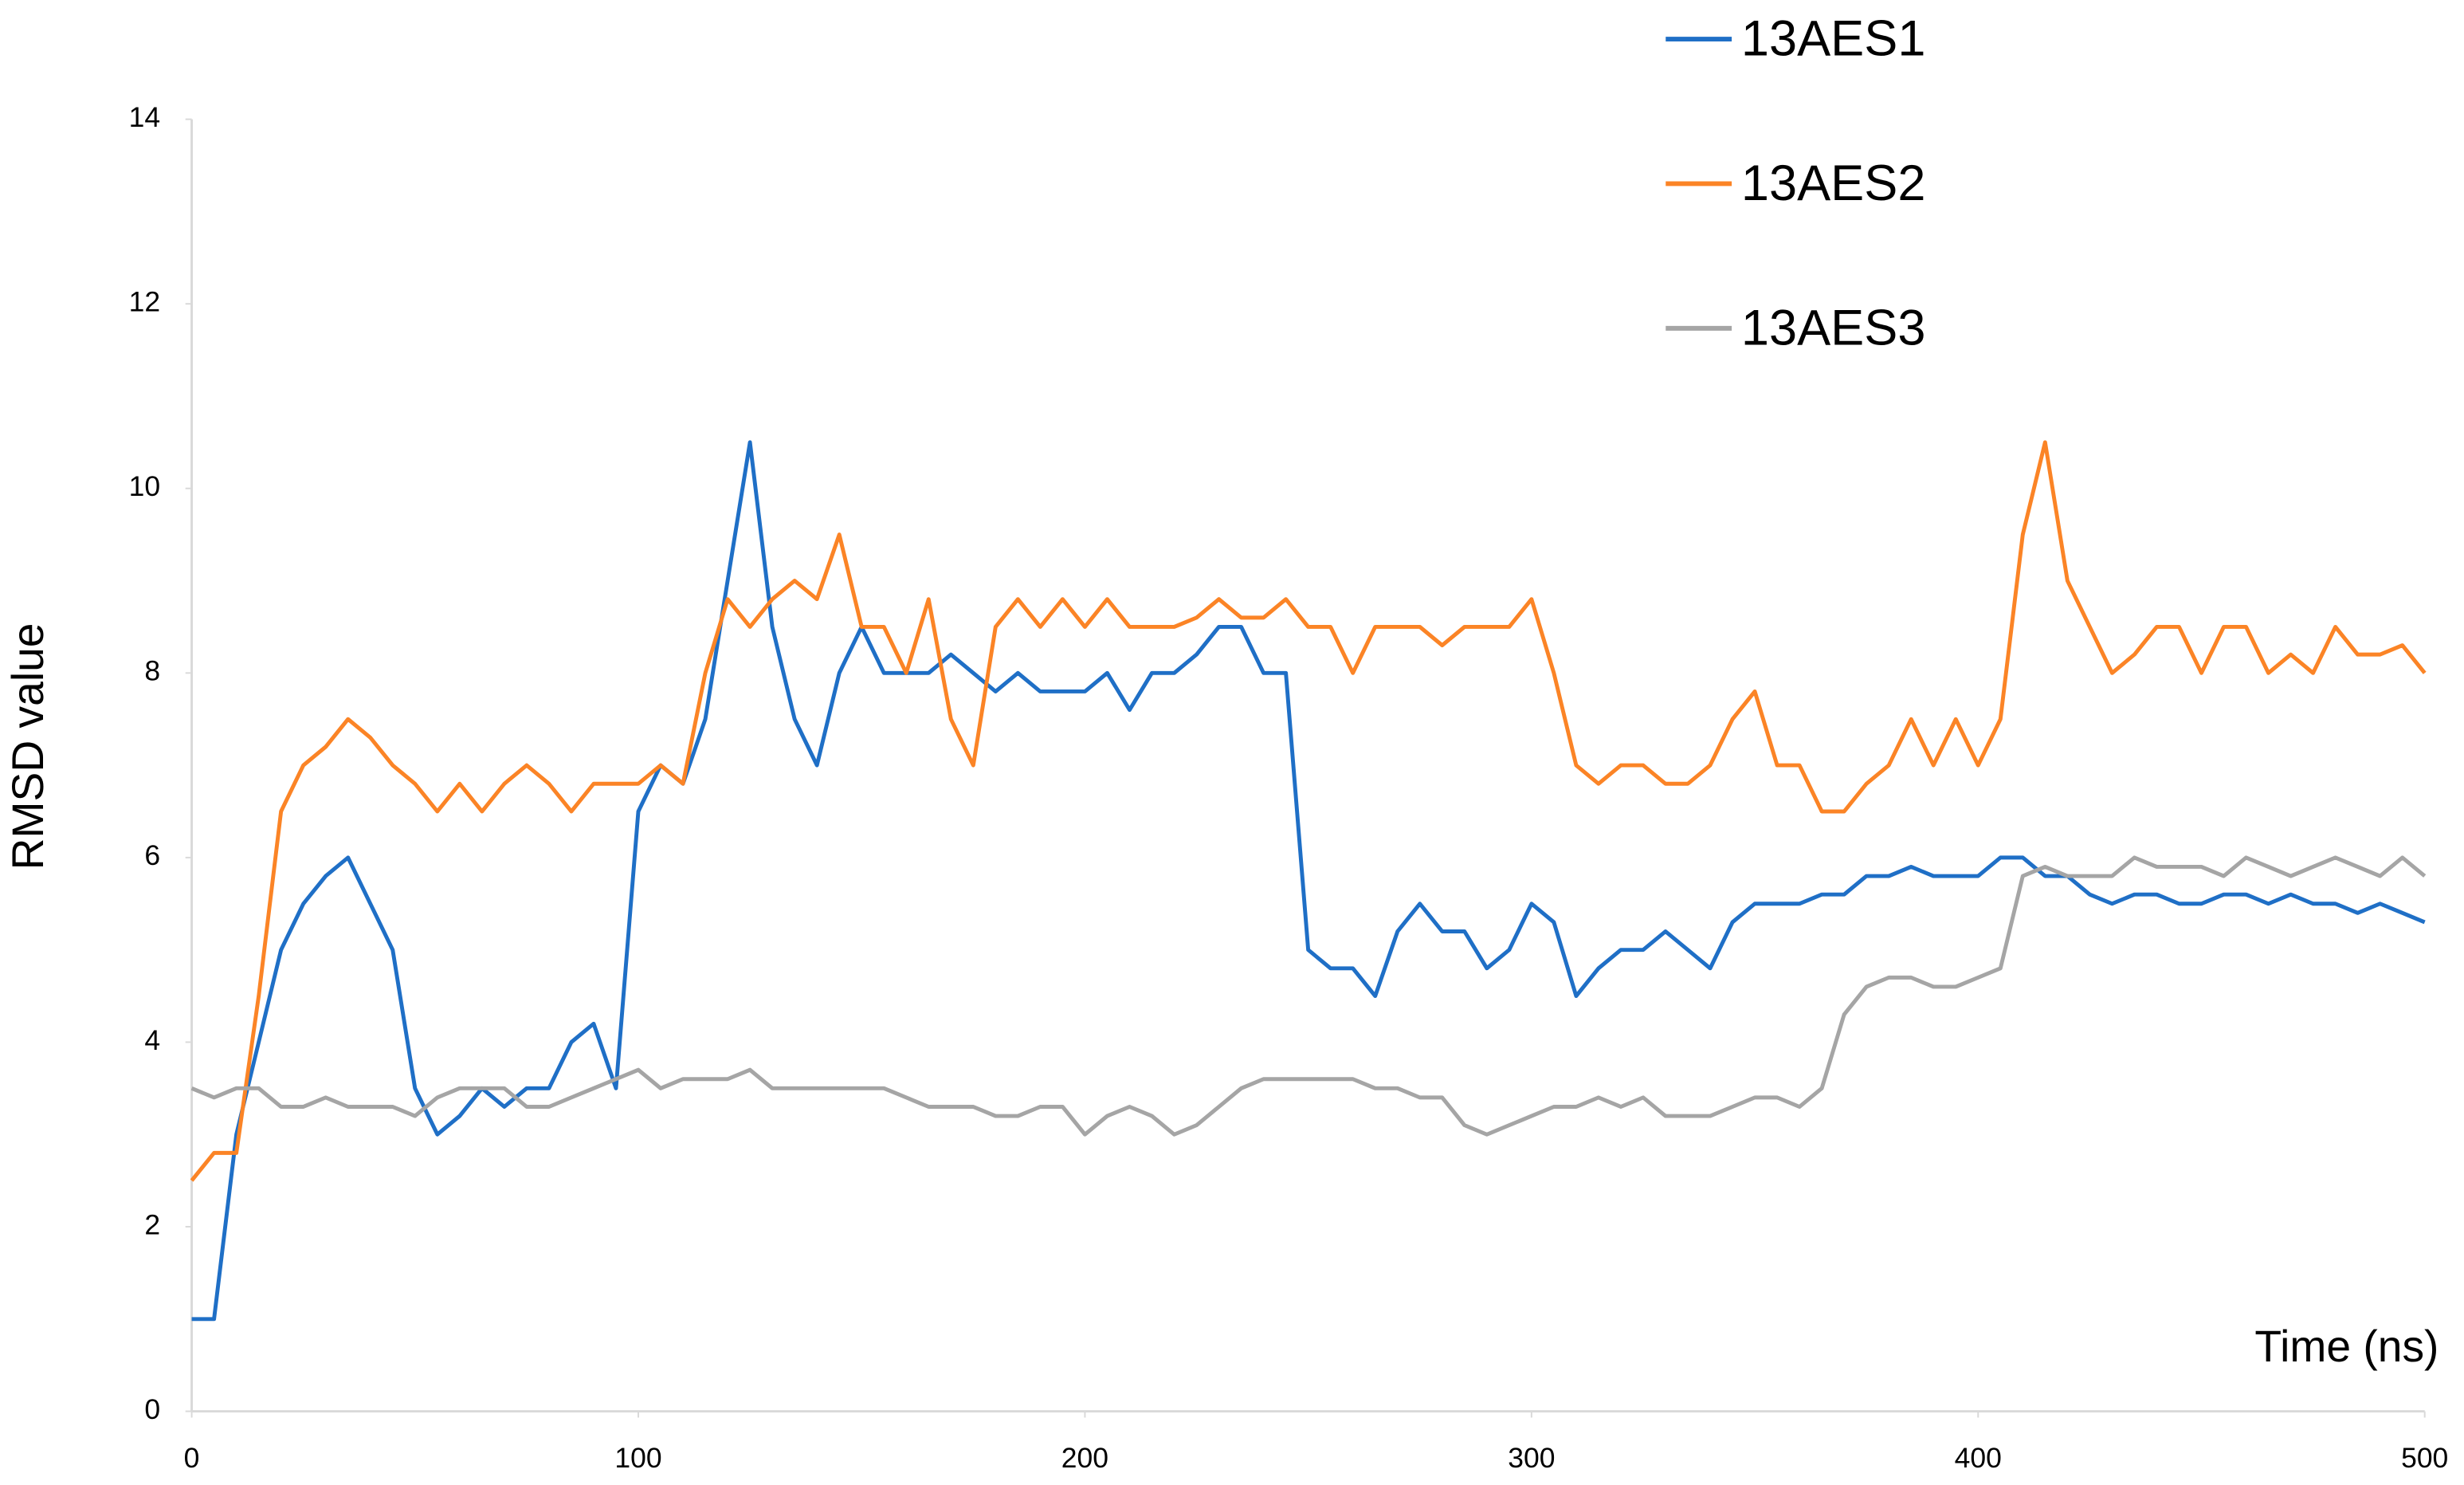 Image resolution: width=2464 pixels, height=1485 pixels. Describe the element at coordinates (1834, 183) in the screenshot. I see `legend-label: 13AES2` at that location.